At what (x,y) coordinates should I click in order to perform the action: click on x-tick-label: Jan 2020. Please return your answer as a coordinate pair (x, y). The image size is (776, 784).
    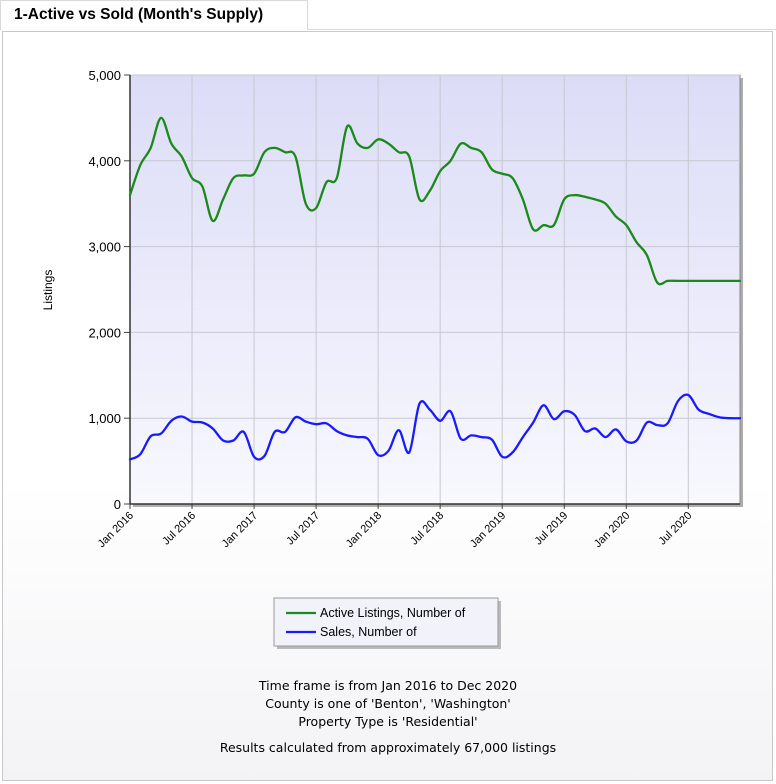
    Looking at the image, I should click on (612, 530).